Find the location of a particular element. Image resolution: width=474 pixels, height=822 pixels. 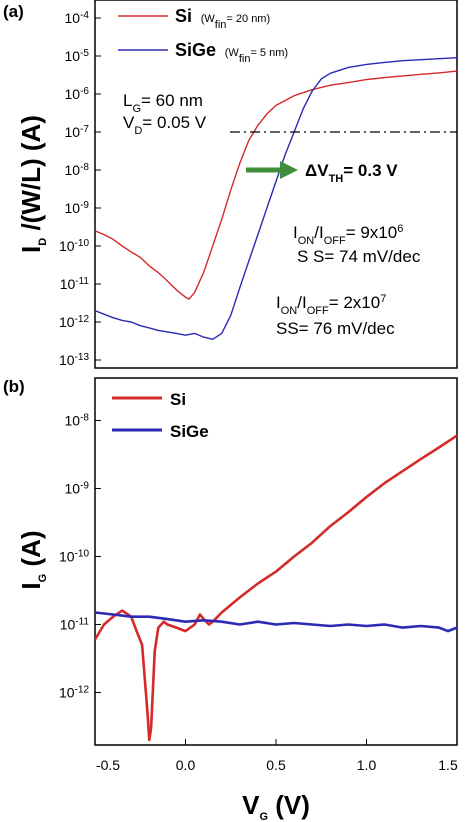

panel-b-y-tick-label: 10⁻⁹ is located at coordinates (77, 488).